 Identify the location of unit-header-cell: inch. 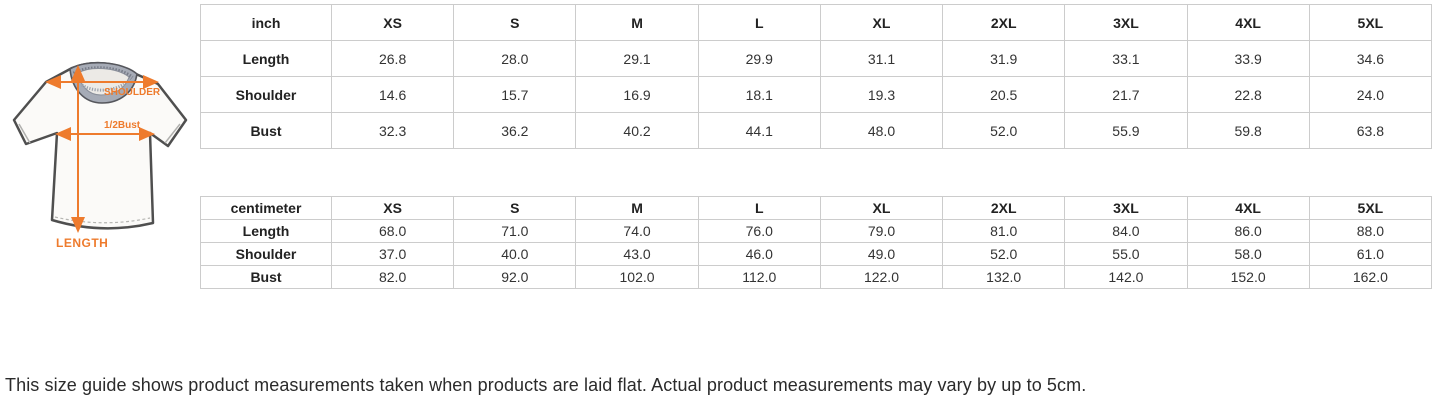
(266, 22).